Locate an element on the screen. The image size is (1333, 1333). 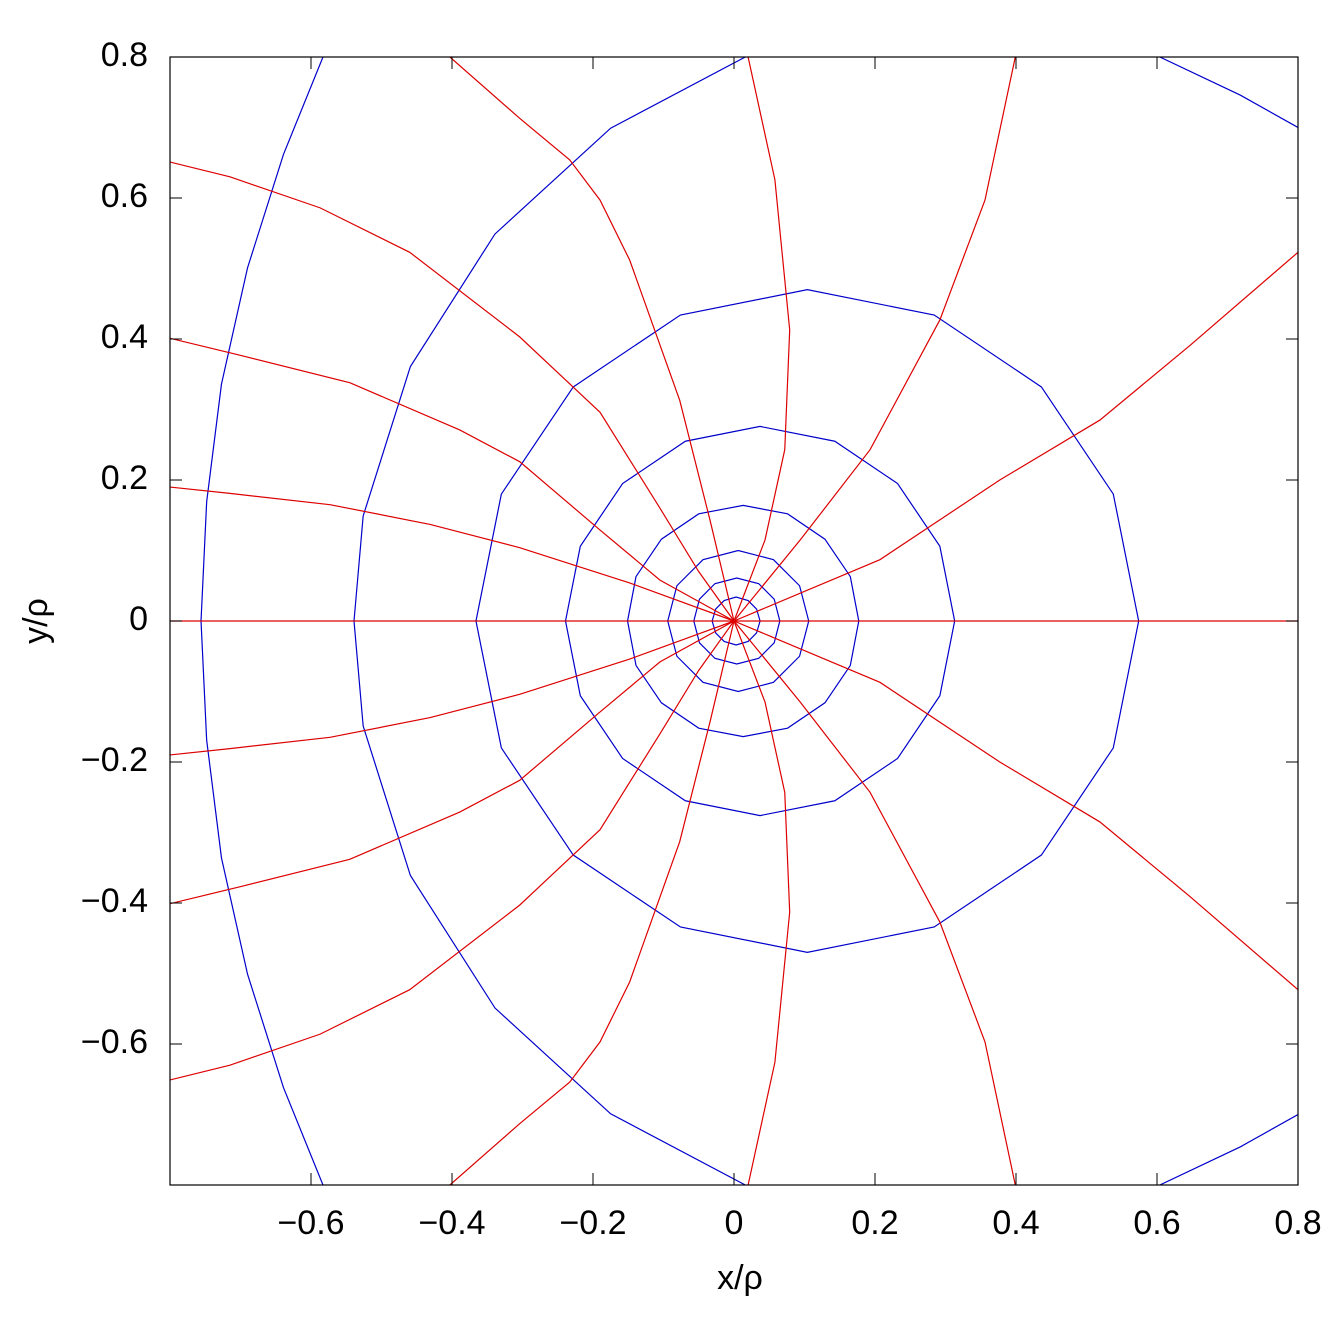
y-tick-label: −0.4 is located at coordinates (114, 901).